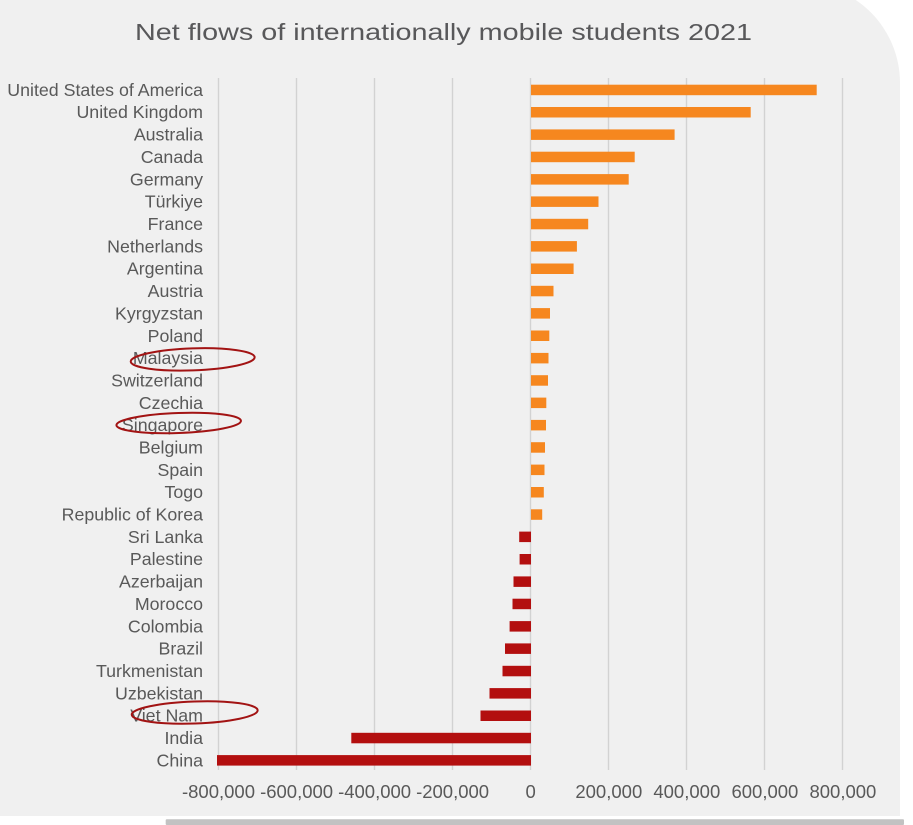 The image size is (913, 825). I want to click on svg-text: 200,000, so click(608, 791).